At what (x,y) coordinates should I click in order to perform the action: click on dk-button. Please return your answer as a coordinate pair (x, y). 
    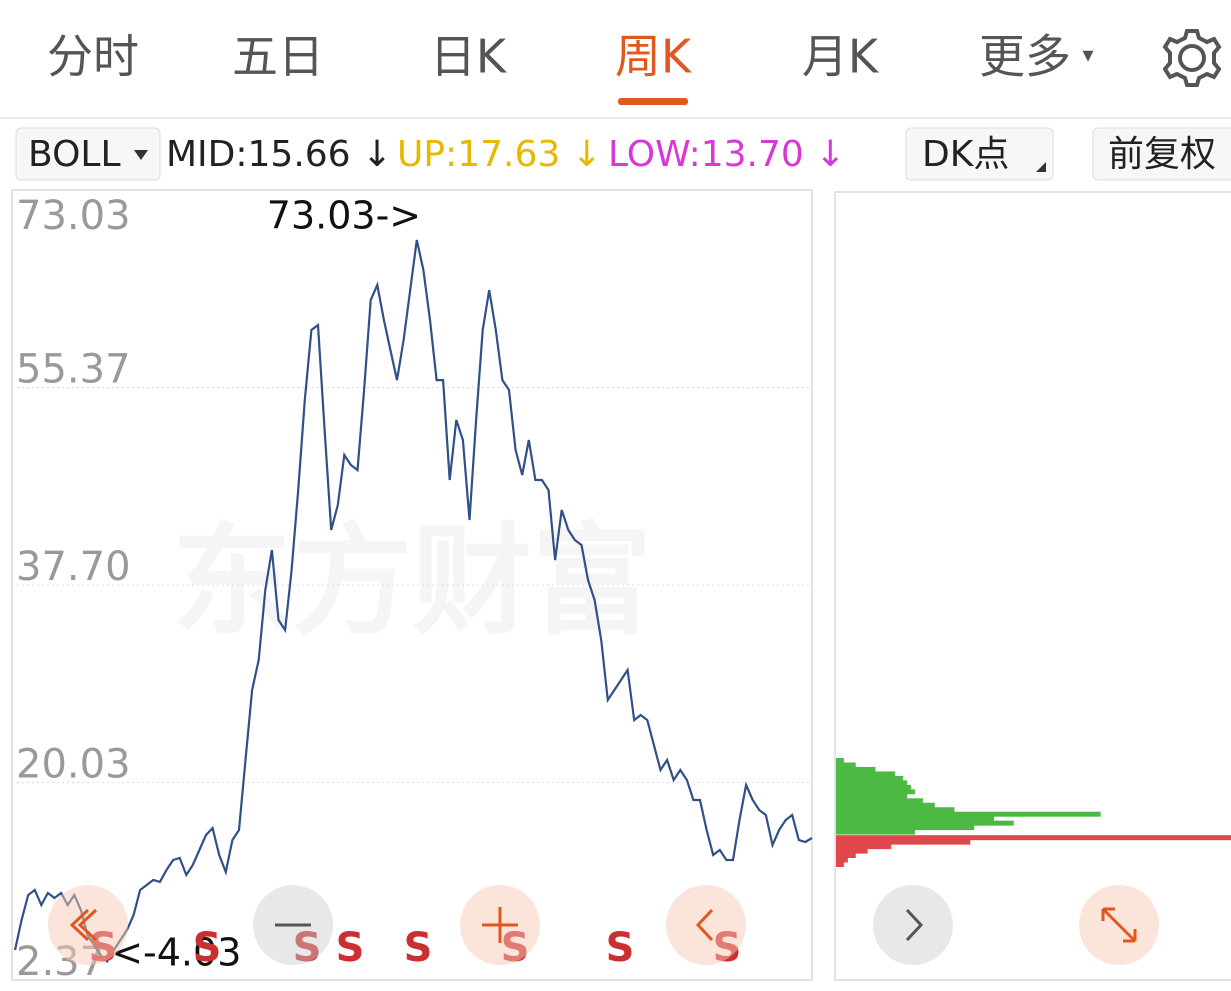
    Looking at the image, I should click on (979, 154).